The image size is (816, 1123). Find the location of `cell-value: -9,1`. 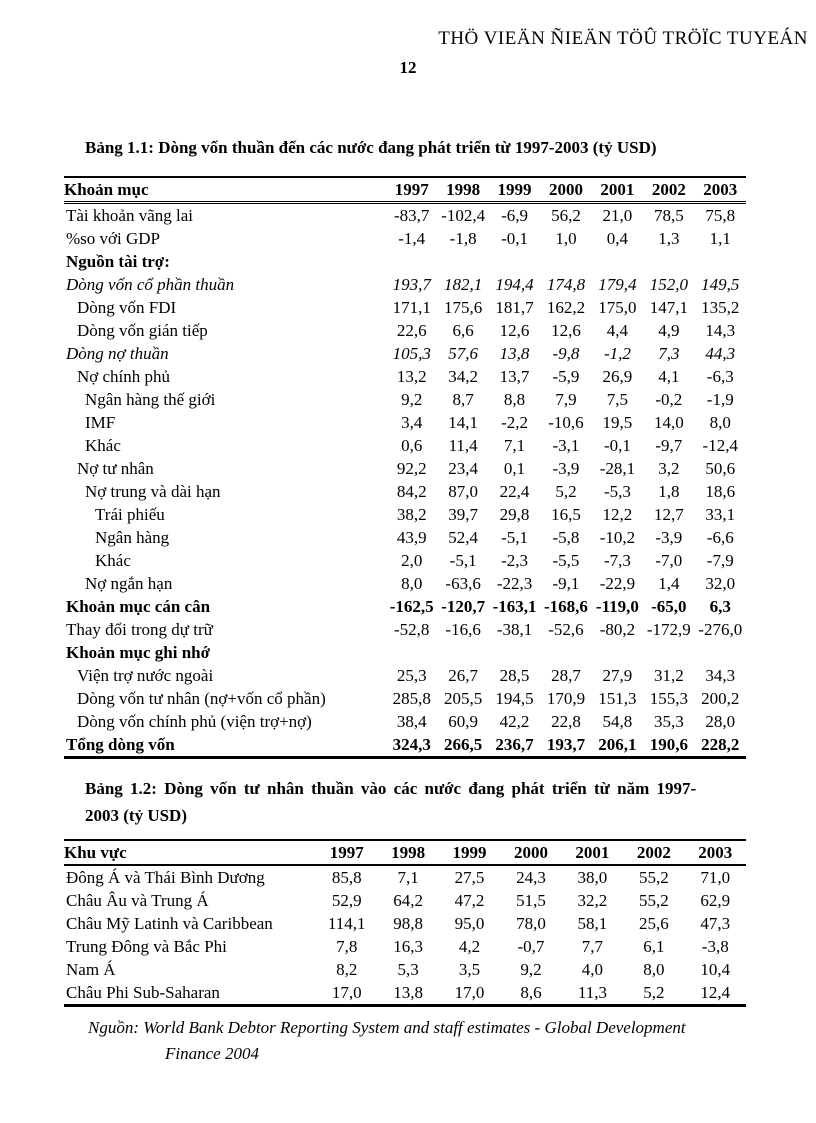

cell-value: -9,1 is located at coordinates (566, 583).